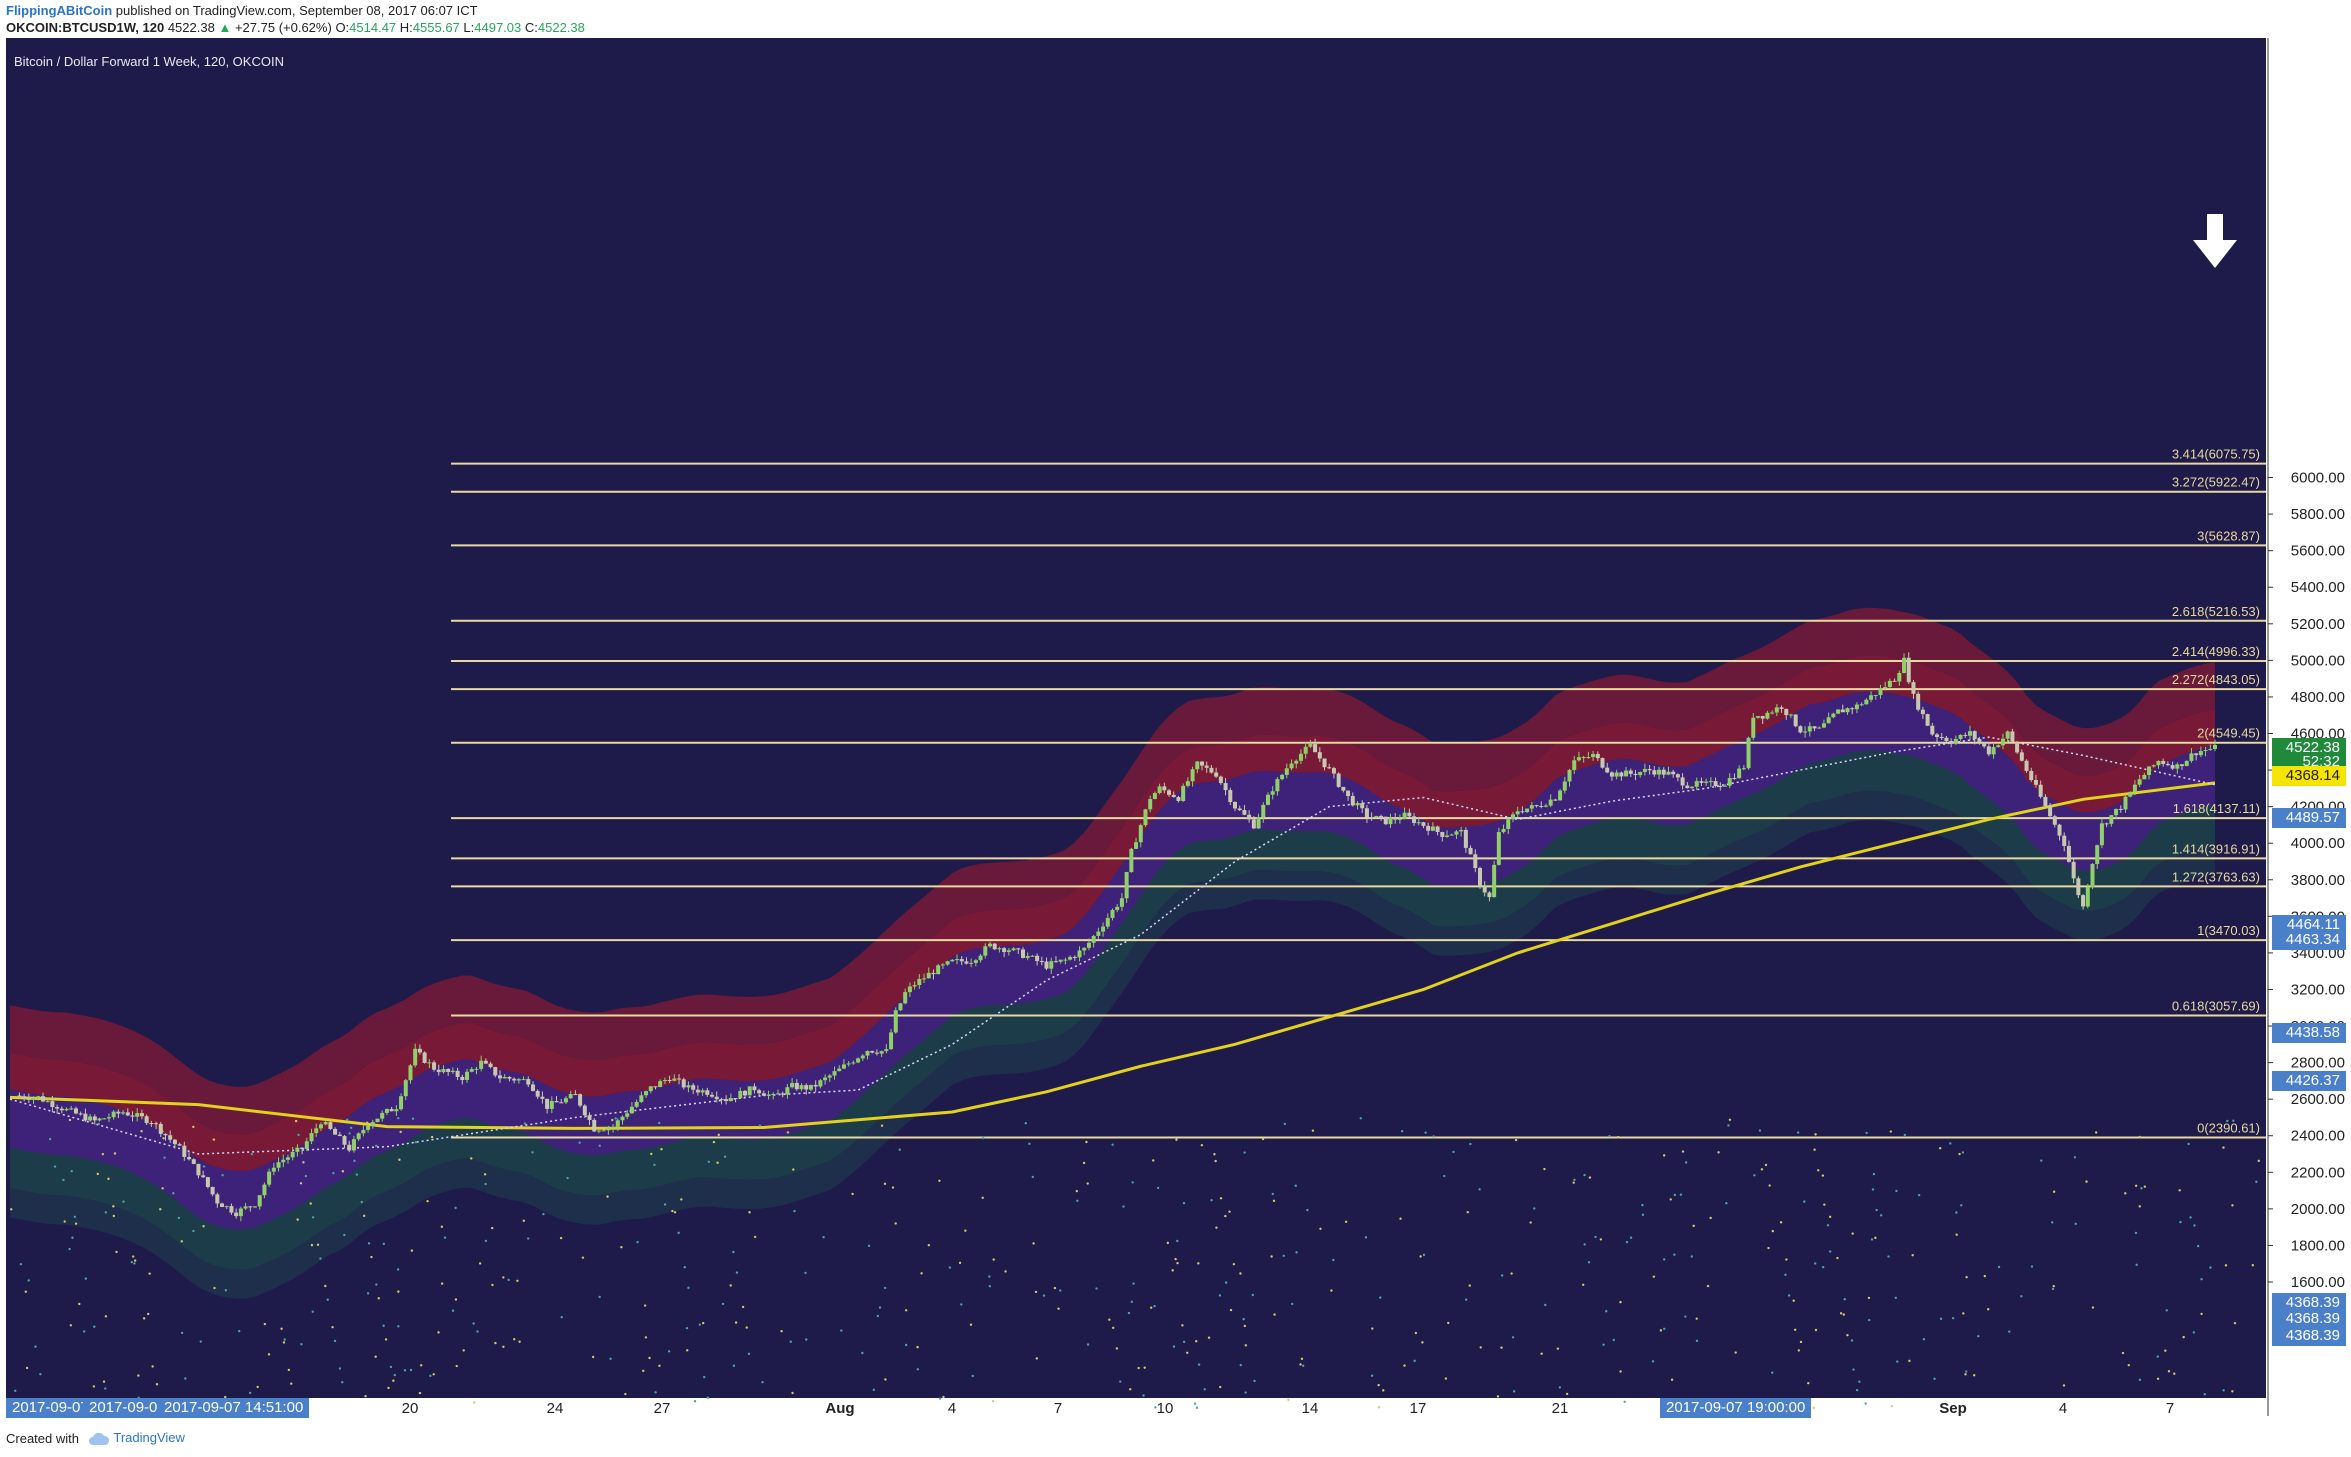  What do you see at coordinates (42, 1438) in the screenshot?
I see `created-with-text: Created with` at bounding box center [42, 1438].